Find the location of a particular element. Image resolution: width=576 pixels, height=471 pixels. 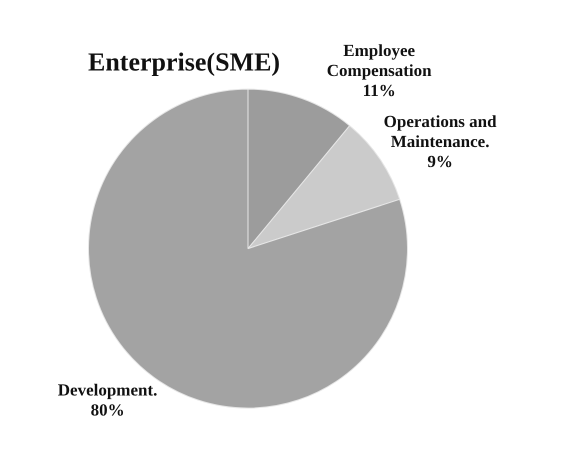

chart-title: Enterprise(SME) is located at coordinates (184, 61).